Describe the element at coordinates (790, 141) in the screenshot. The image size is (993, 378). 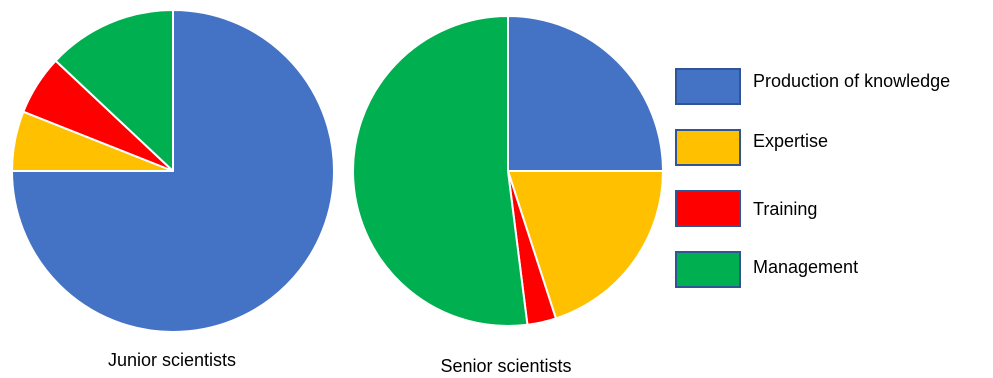
I see `legend-label-expertise: Expertise` at that location.